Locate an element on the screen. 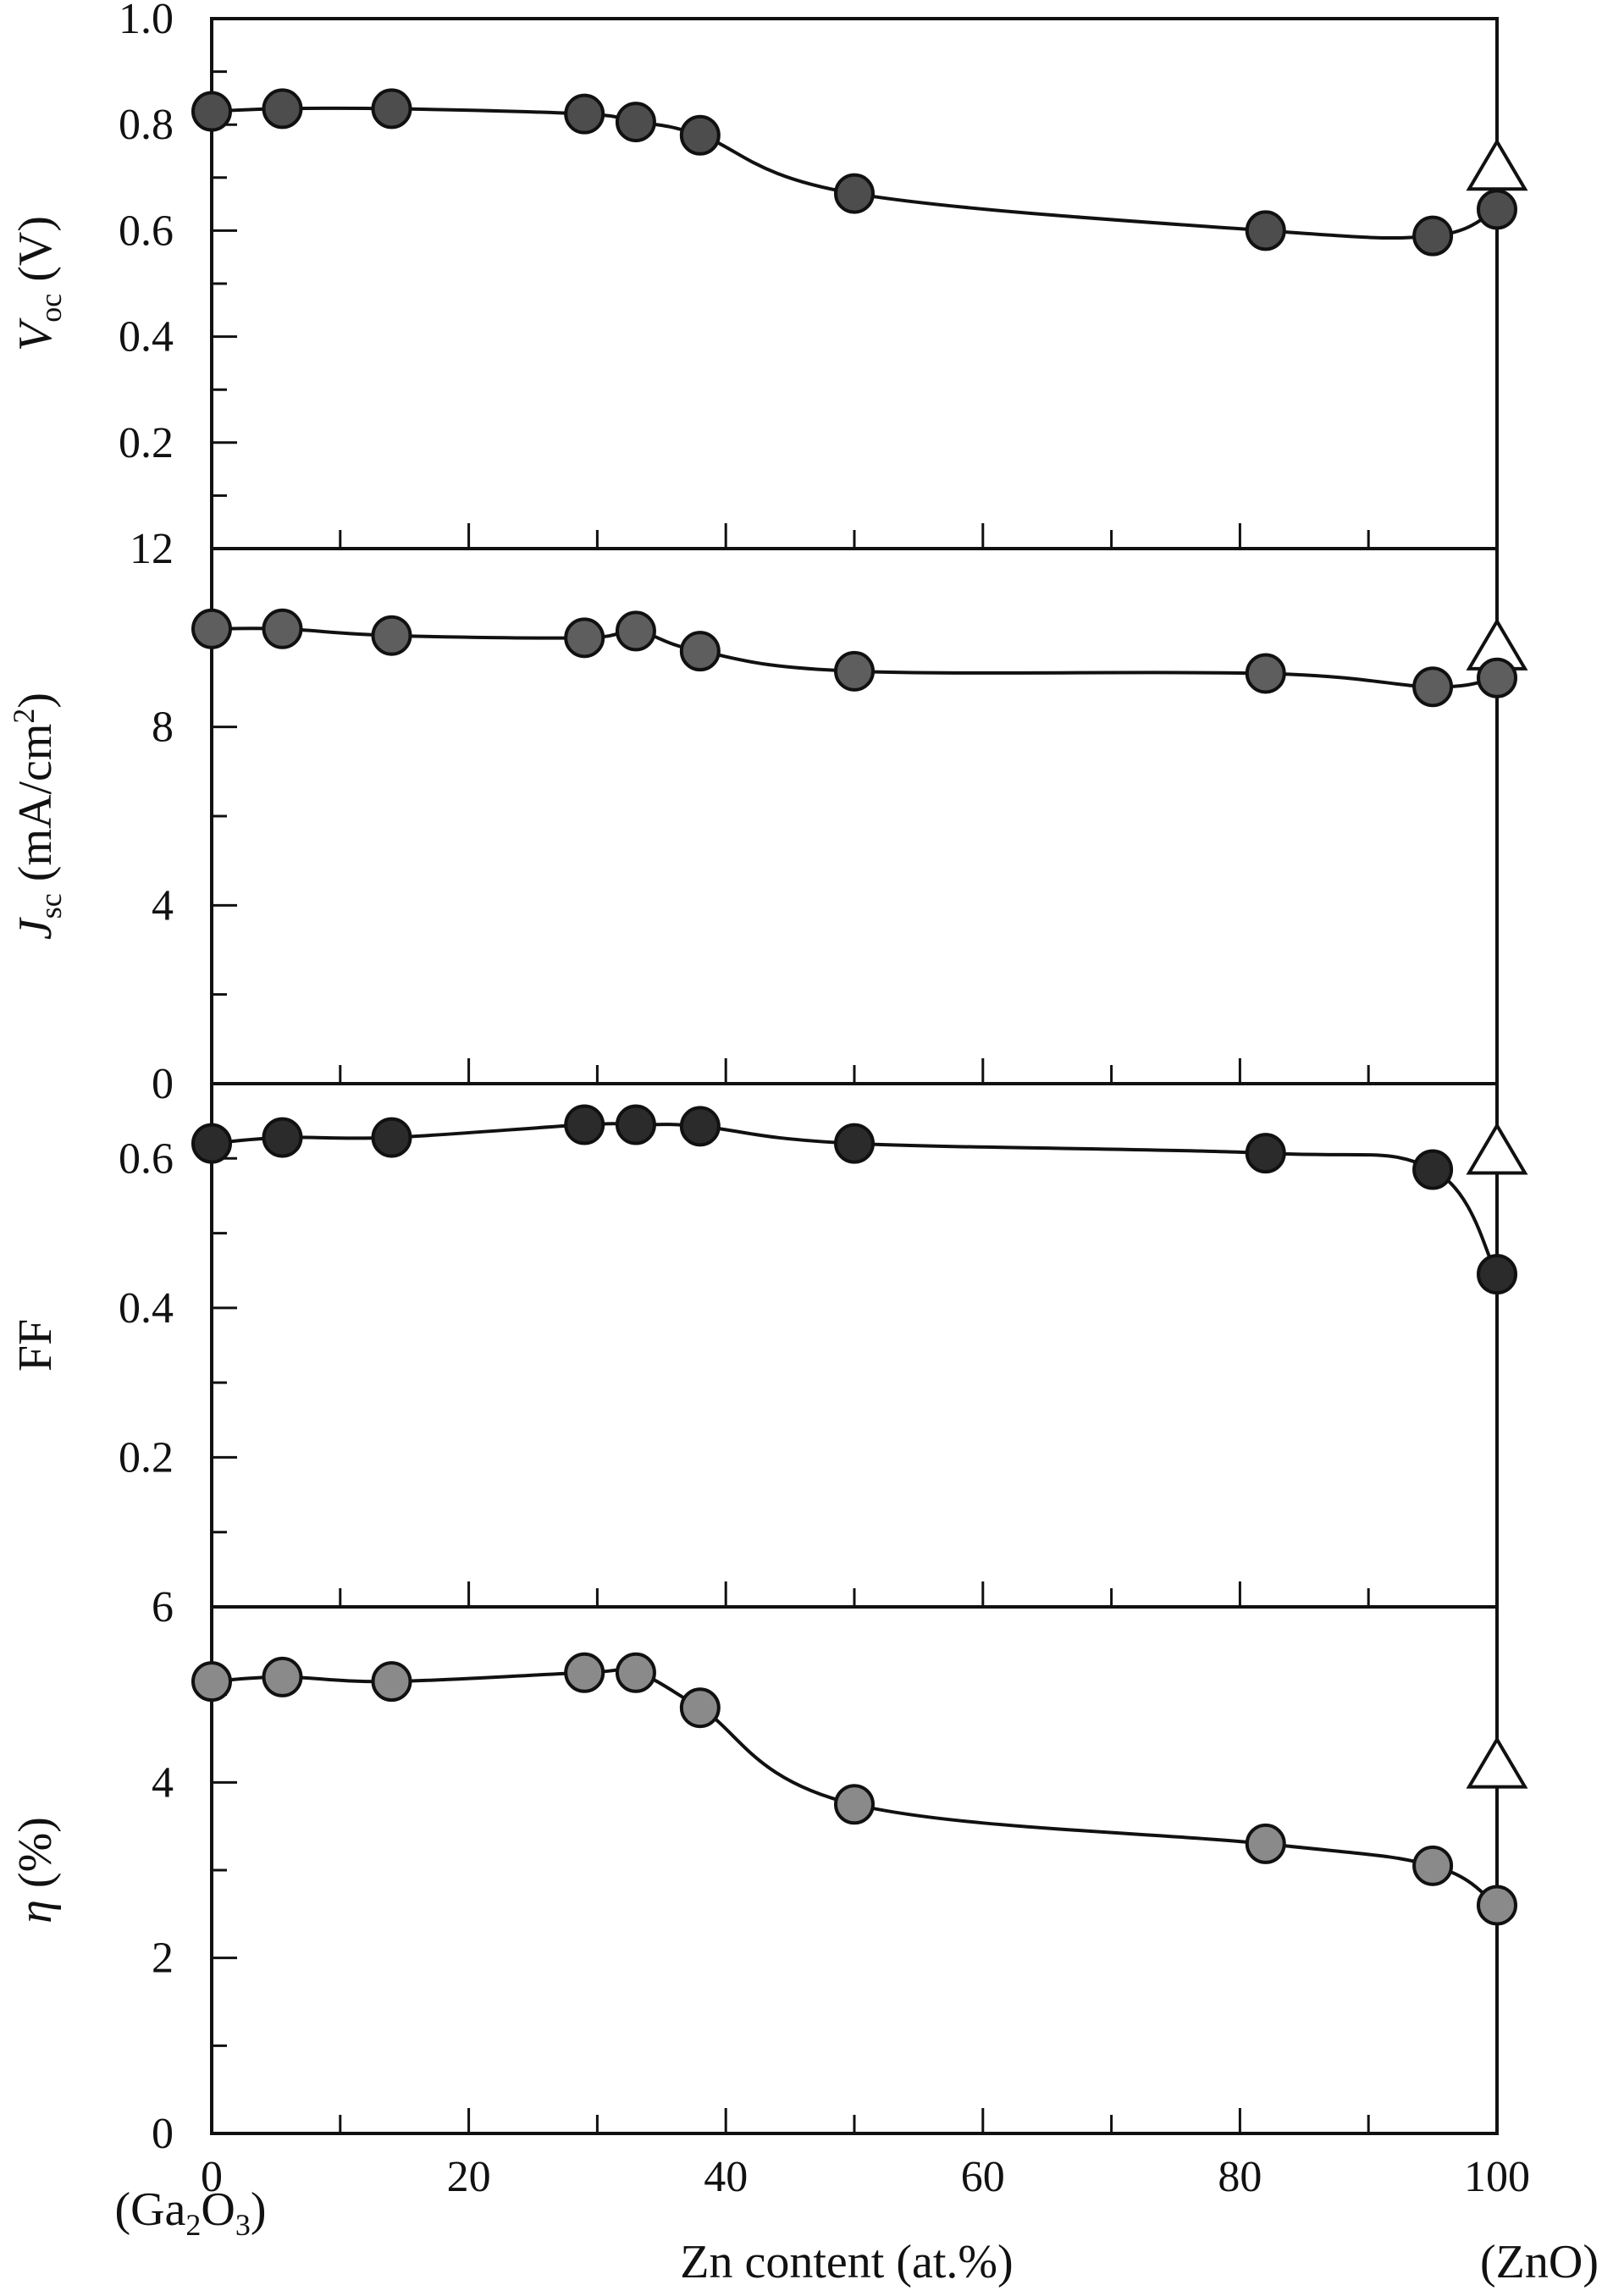 The width and height of the screenshot is (1602, 2296). x-axis-note-right: (ZnO) is located at coordinates (1539, 2262).